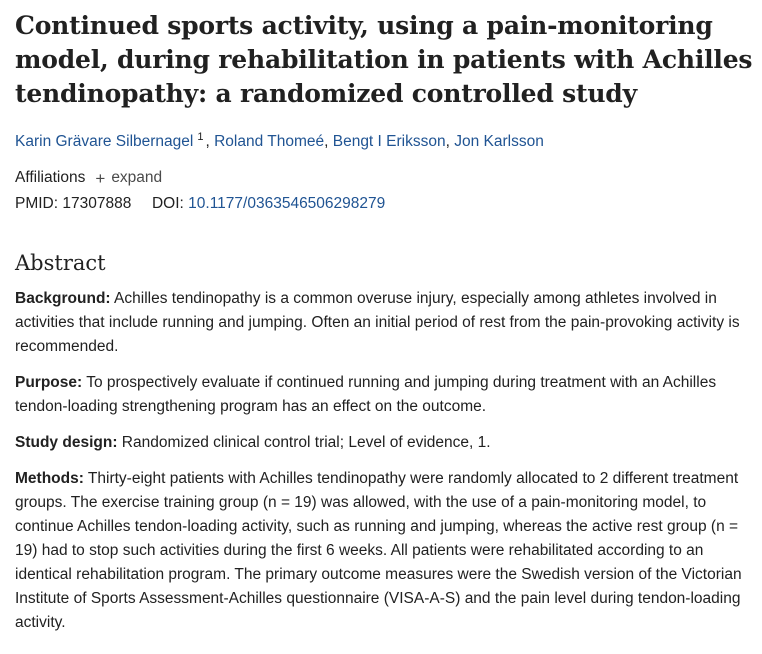 The height and width of the screenshot is (654, 762). Describe the element at coordinates (385, 178) in the screenshot. I see `affiliations-row: Affiliations + expand` at that location.